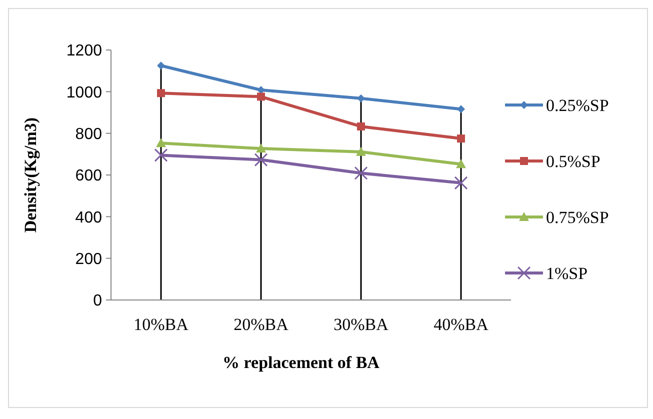 The image size is (653, 419). I want to click on x-tick-label: 30%BA, so click(362, 324).